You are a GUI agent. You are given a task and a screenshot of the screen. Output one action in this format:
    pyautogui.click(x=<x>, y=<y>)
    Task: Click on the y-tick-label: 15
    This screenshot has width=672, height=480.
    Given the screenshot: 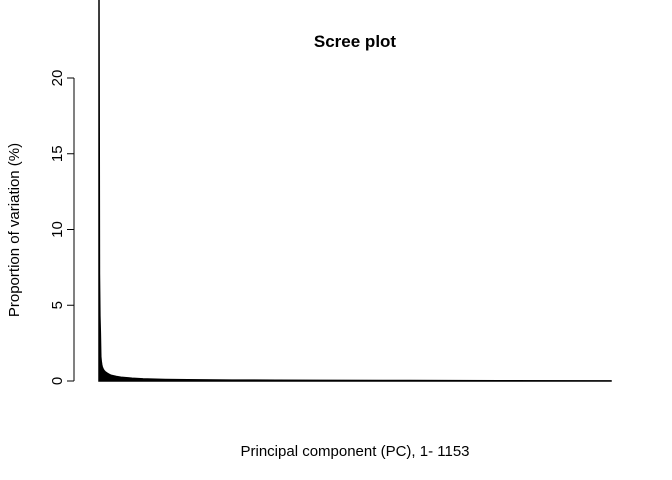 What is the action you would take?
    pyautogui.click(x=57, y=153)
    